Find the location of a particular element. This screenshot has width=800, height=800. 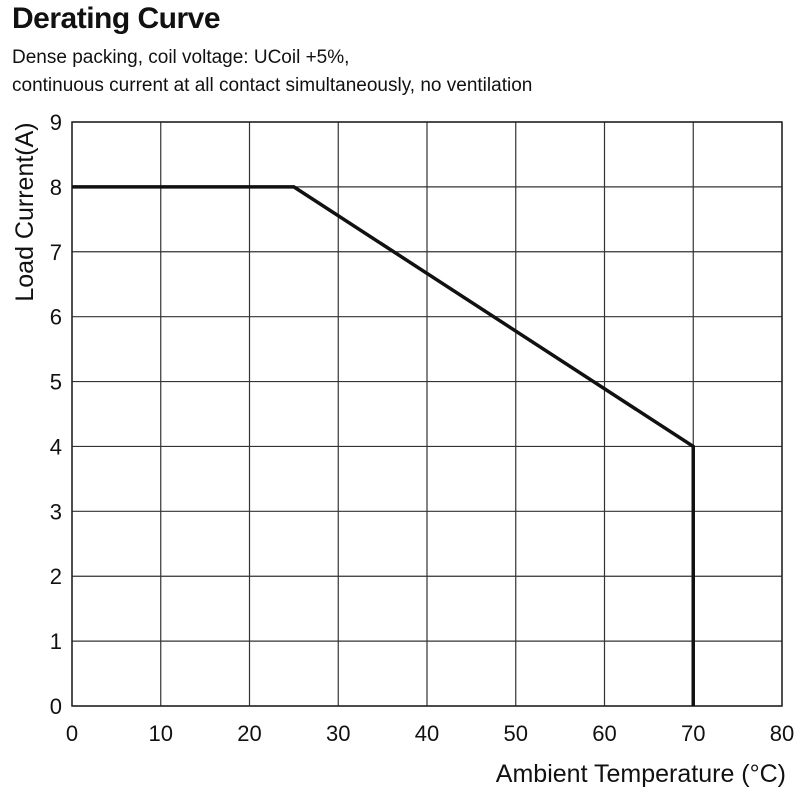

y-tick-label: 5 is located at coordinates (56, 382).